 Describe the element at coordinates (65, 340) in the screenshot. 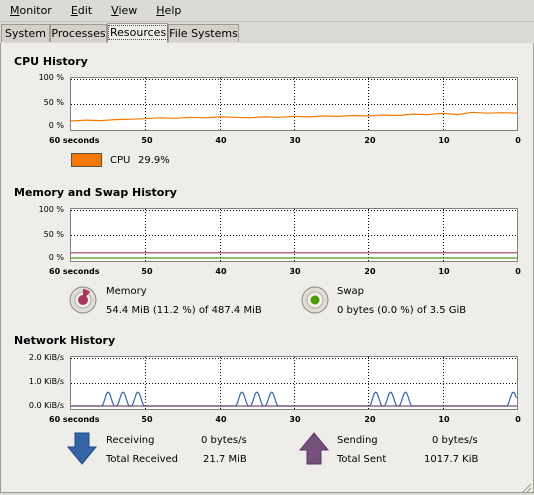

I see `network-history-title: Network History` at that location.